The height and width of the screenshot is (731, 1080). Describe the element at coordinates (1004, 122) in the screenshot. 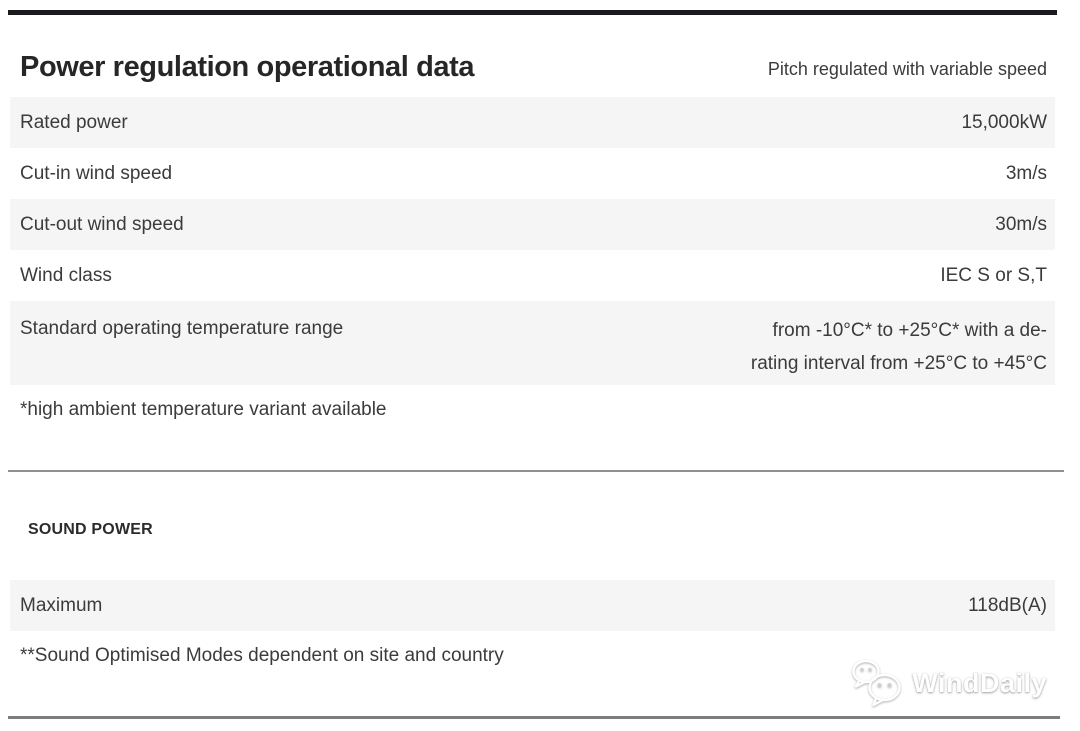

I see `row-value: 15,000kW` at that location.